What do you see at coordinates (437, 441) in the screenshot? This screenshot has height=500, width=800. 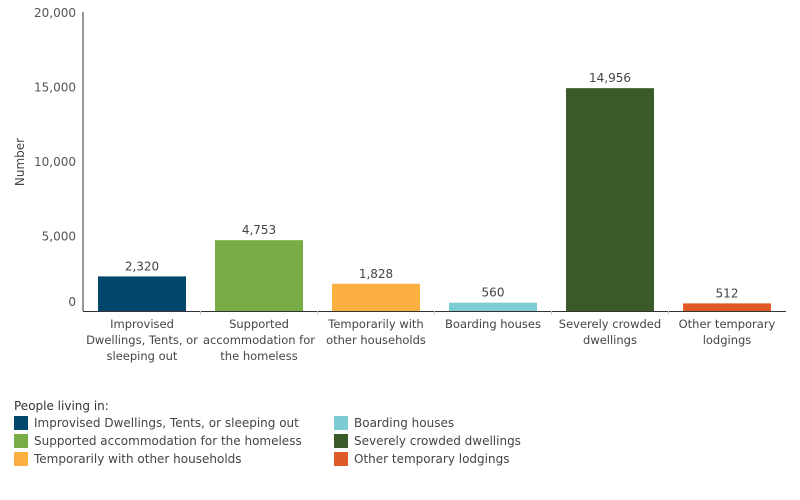 I see `legend-label: Severely crowded dwellings` at bounding box center [437, 441].